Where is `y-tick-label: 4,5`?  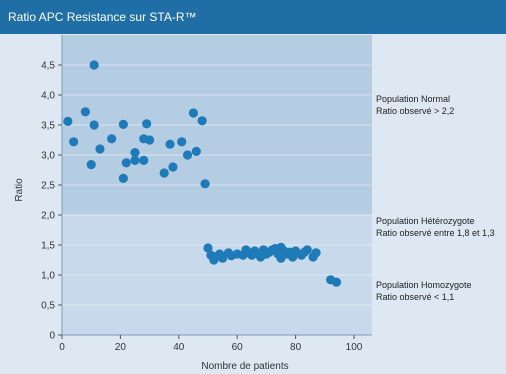 y-tick-label: 4,5 is located at coordinates (48, 66).